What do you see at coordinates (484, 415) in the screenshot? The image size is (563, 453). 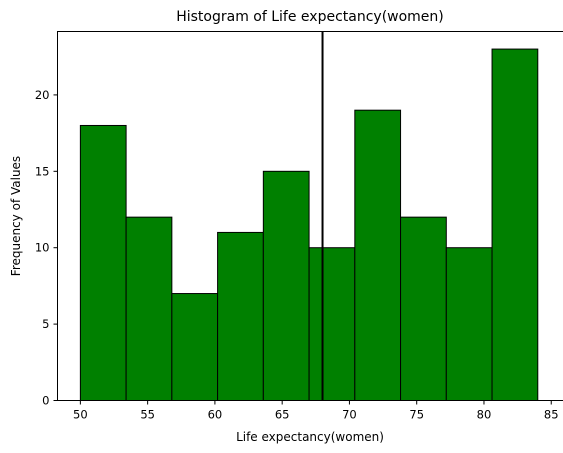 I see `x-tick-label: 80` at bounding box center [484, 415].